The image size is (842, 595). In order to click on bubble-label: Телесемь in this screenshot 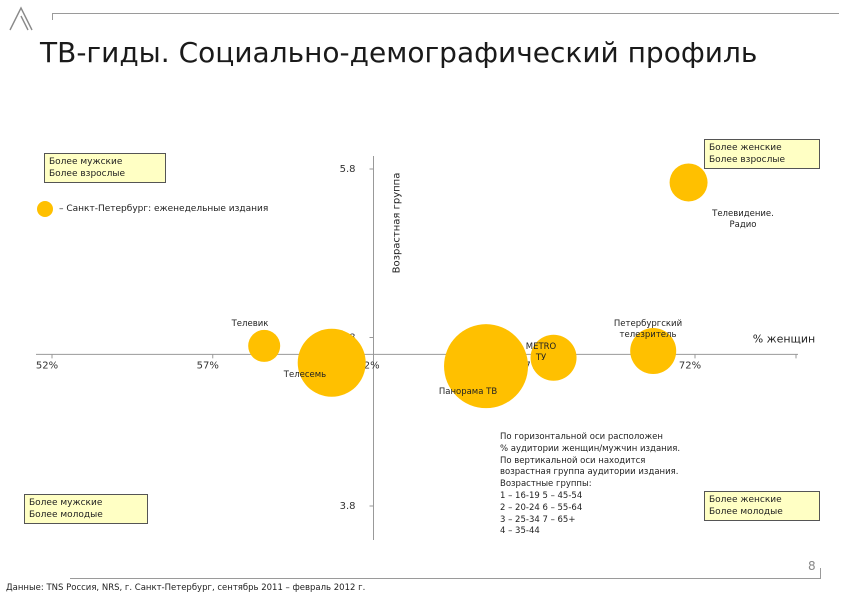, I will do `click(304, 375)`.